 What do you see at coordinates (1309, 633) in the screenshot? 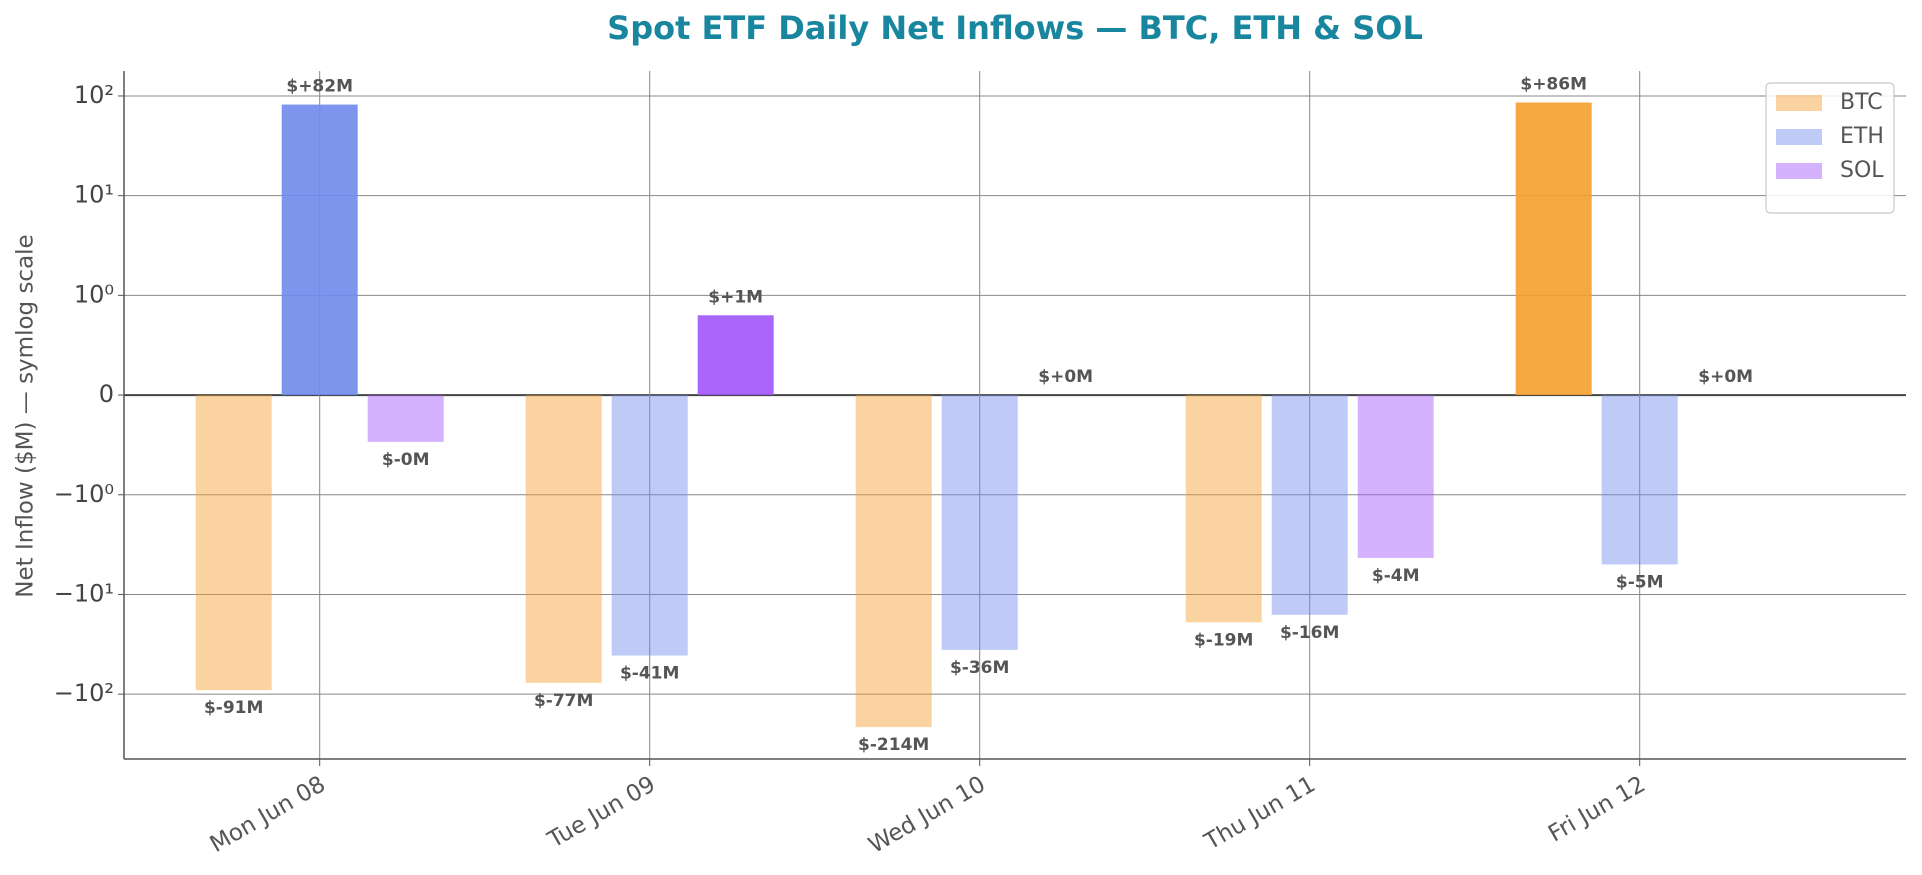
I see `value-label: $-16M` at bounding box center [1309, 633].